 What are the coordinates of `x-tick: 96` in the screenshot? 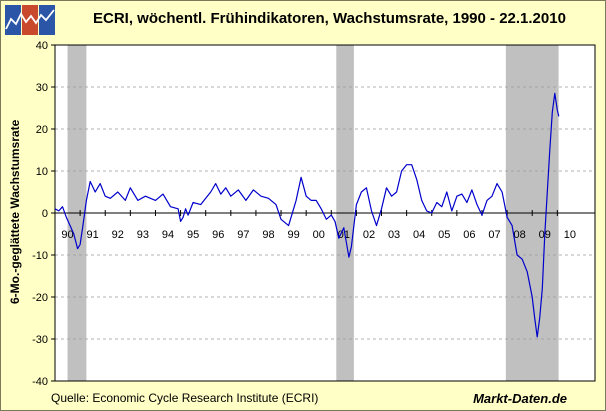 It's located at (214, 225).